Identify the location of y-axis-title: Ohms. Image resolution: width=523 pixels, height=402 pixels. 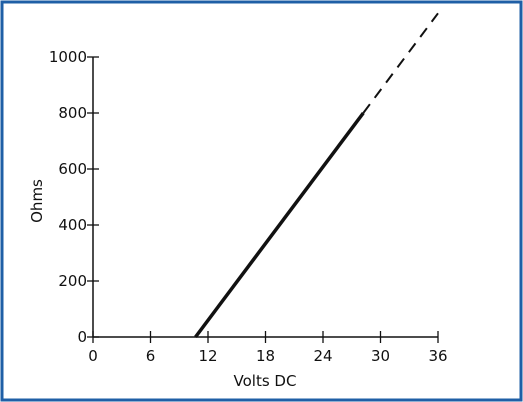
(37, 201).